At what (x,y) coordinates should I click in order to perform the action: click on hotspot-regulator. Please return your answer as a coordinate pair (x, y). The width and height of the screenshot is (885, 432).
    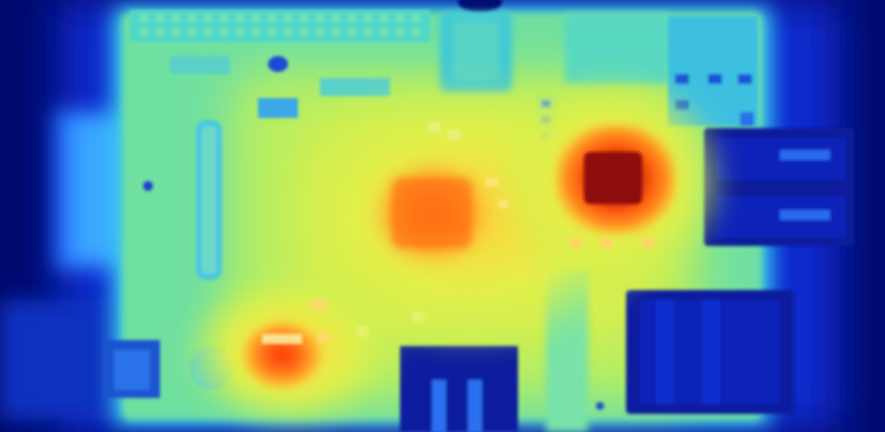
    Looking at the image, I should click on (282, 355).